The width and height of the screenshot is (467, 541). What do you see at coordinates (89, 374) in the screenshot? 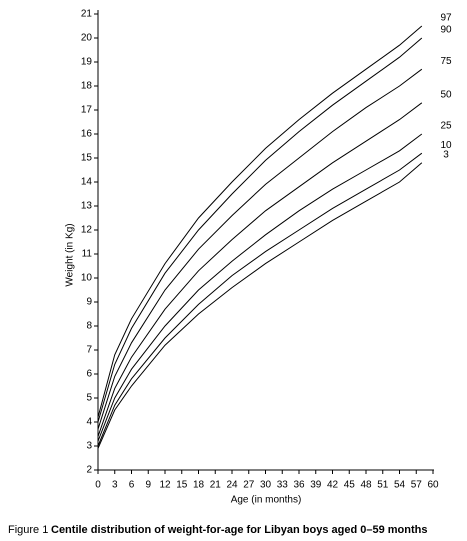
I see `y-tick-label: 6` at bounding box center [89, 374].